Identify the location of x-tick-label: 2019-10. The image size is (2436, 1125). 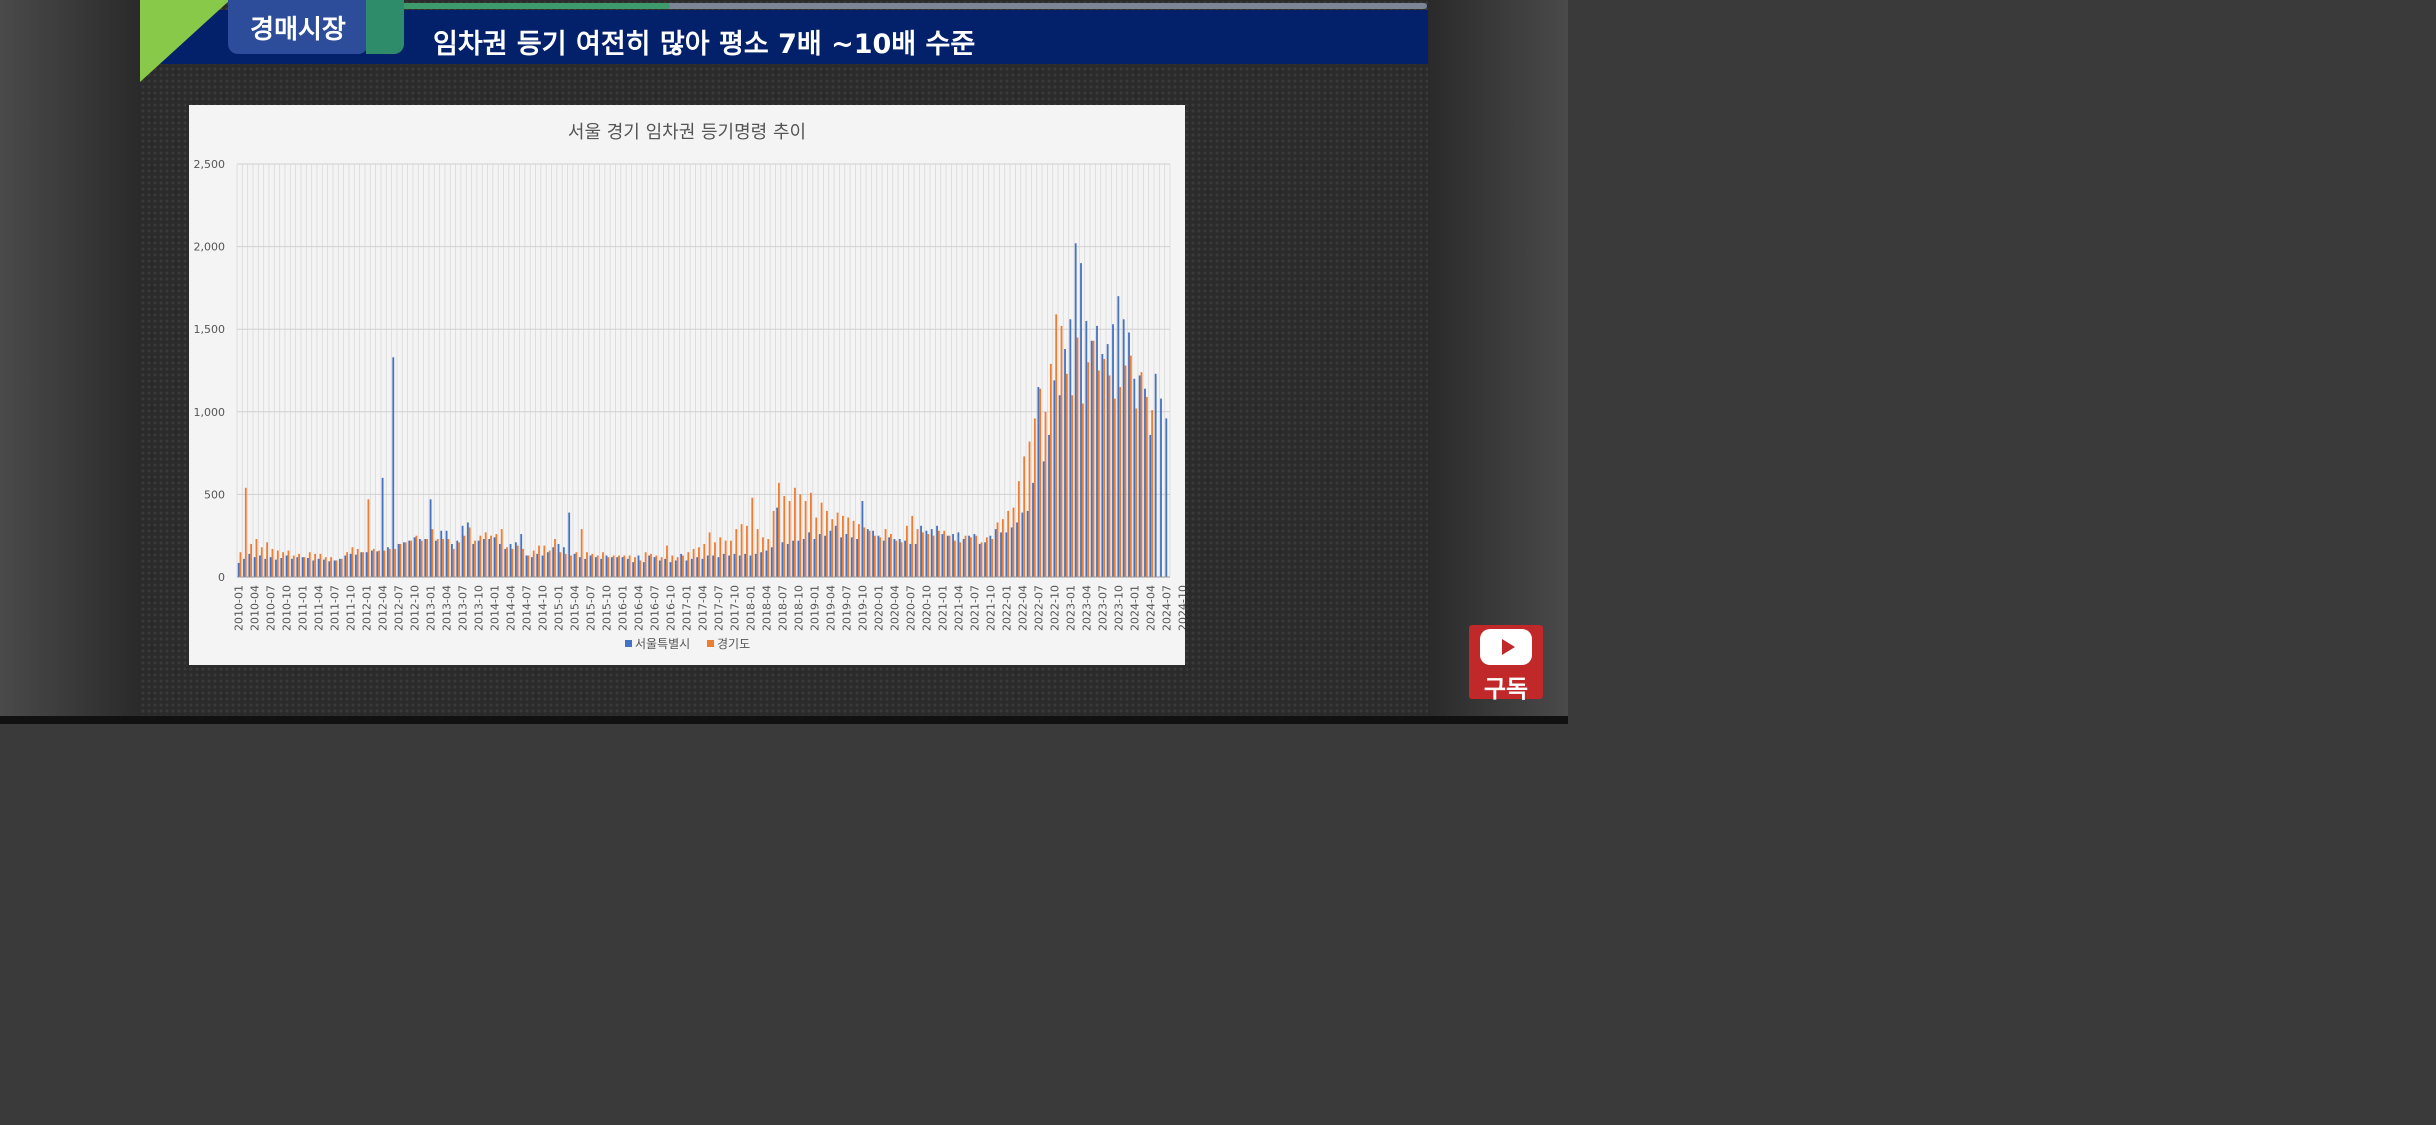
(862, 608).